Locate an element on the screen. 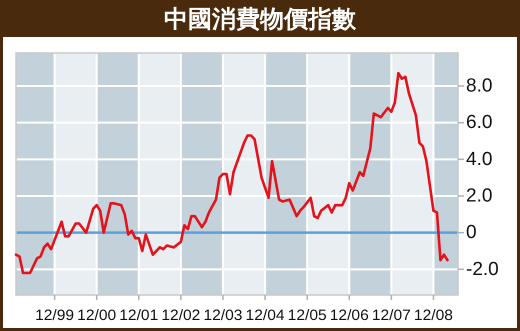 The image size is (520, 331). x-tick-label: 12/05 is located at coordinates (307, 315).